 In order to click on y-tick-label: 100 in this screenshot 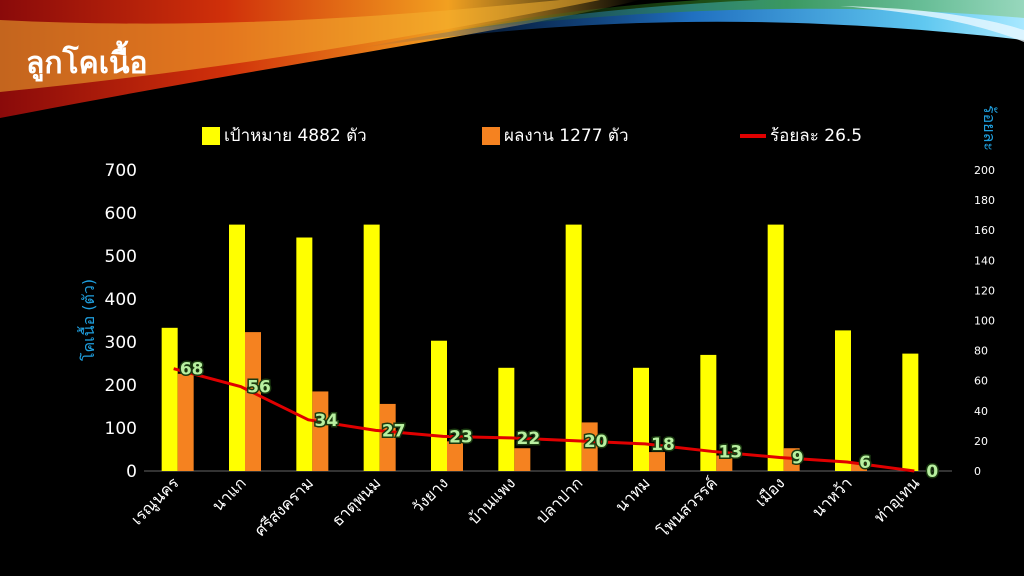, I will do `click(121, 429)`.